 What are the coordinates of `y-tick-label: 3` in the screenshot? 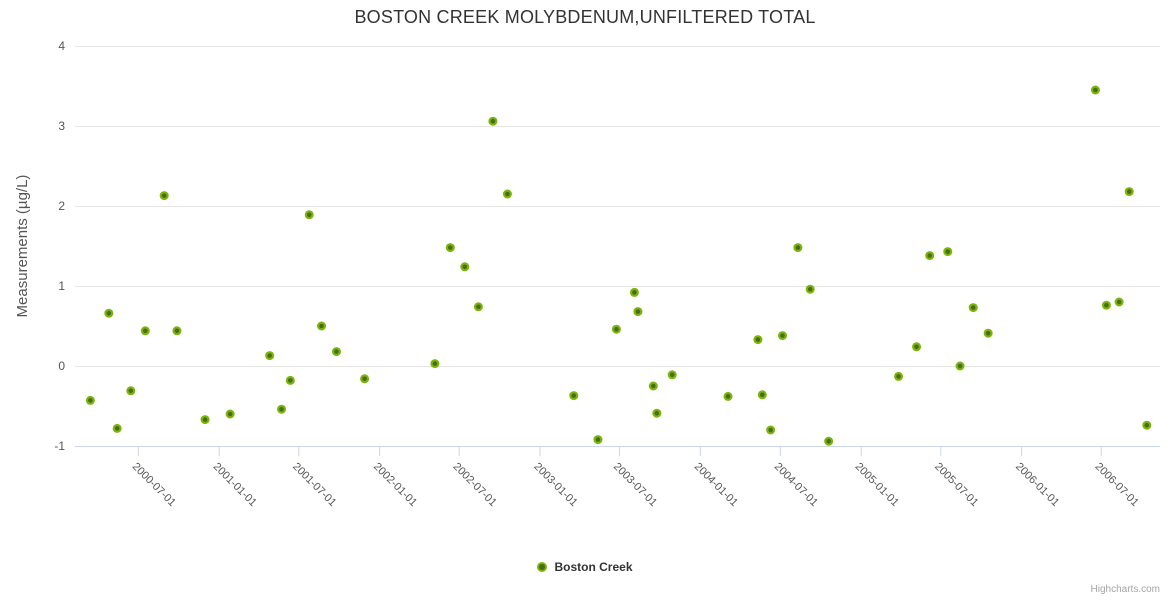 It's located at (61, 126).